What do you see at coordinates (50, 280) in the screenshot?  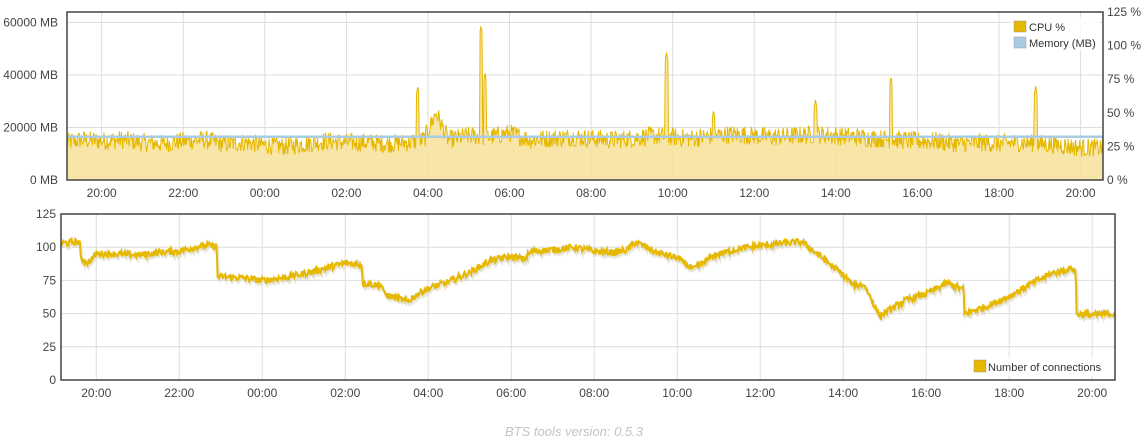 I see `bottom-y-tick-label: 75` at bounding box center [50, 280].